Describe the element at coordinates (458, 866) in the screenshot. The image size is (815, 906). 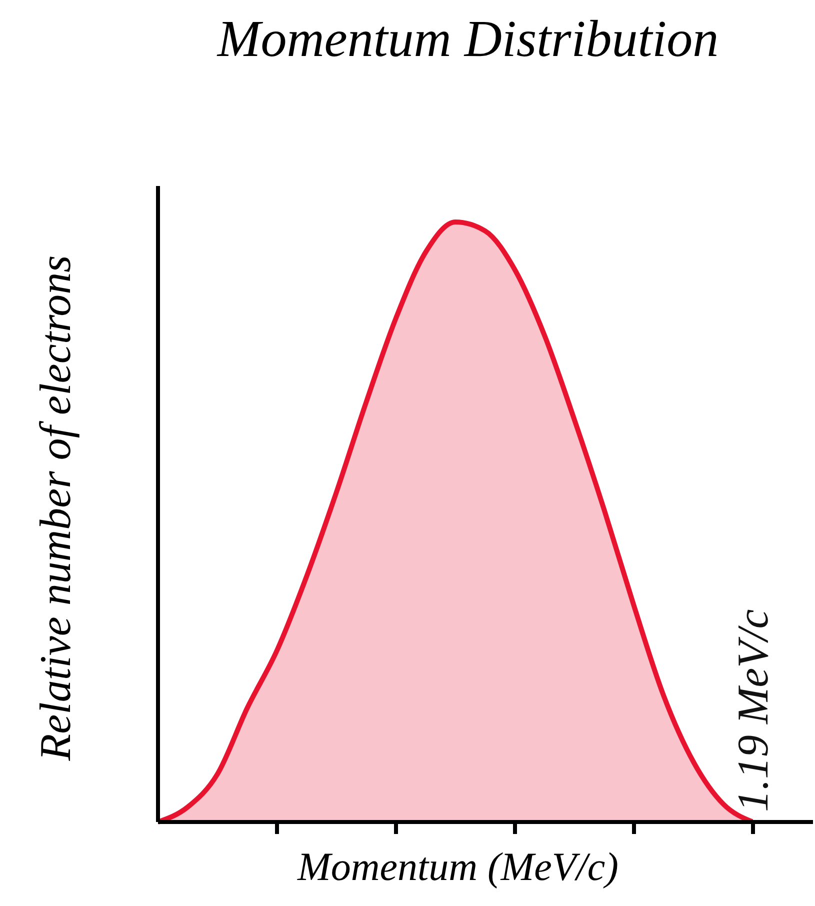
I see `x-axis-title: Momentum (MeV/c)` at that location.